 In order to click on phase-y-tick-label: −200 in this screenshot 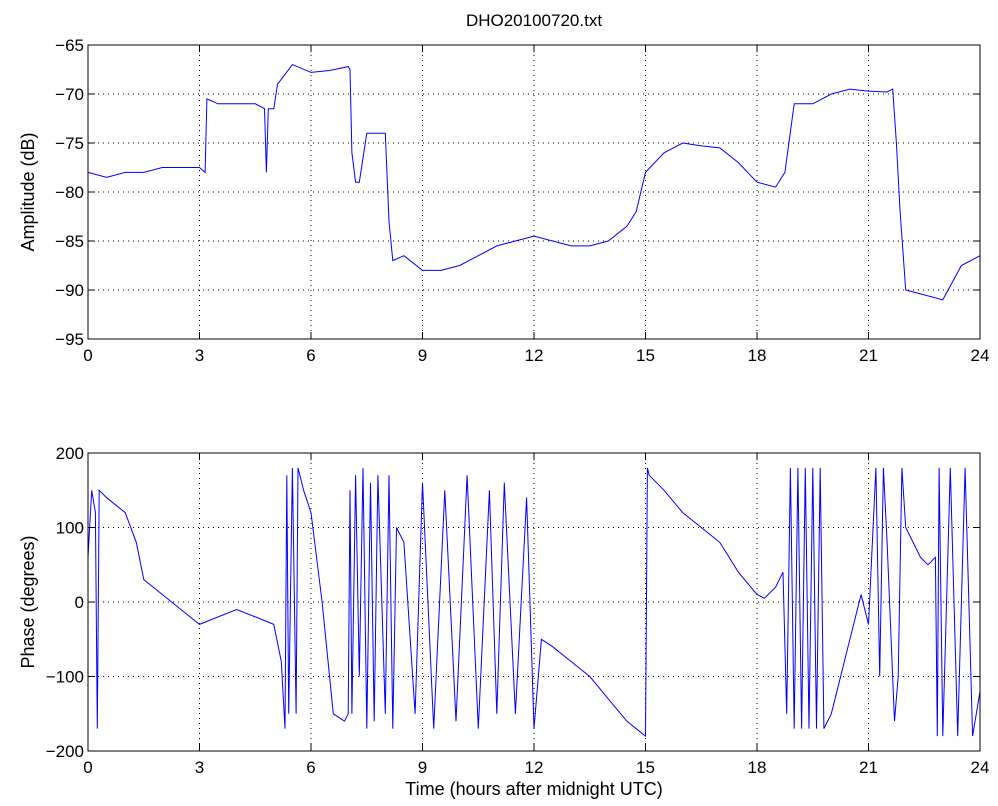, I will do `click(65, 751)`.